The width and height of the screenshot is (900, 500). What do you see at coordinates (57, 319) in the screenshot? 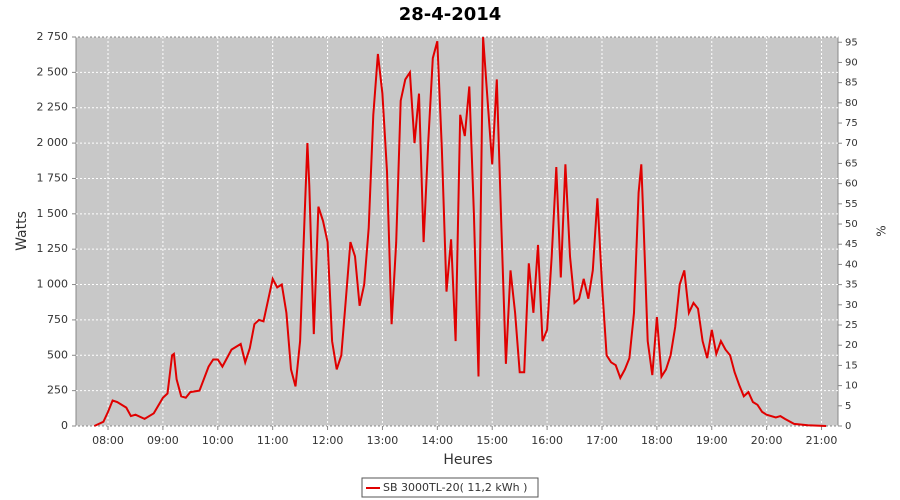
I see `y-tick-label: 750` at bounding box center [57, 319].